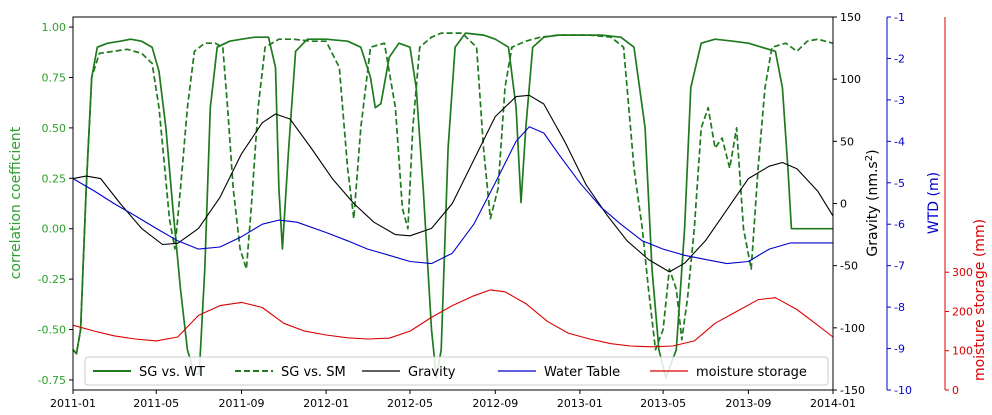 This screenshot has height=415, width=992. I want to click on moisture-axis-label: moisture storage (mm), so click(980, 300).